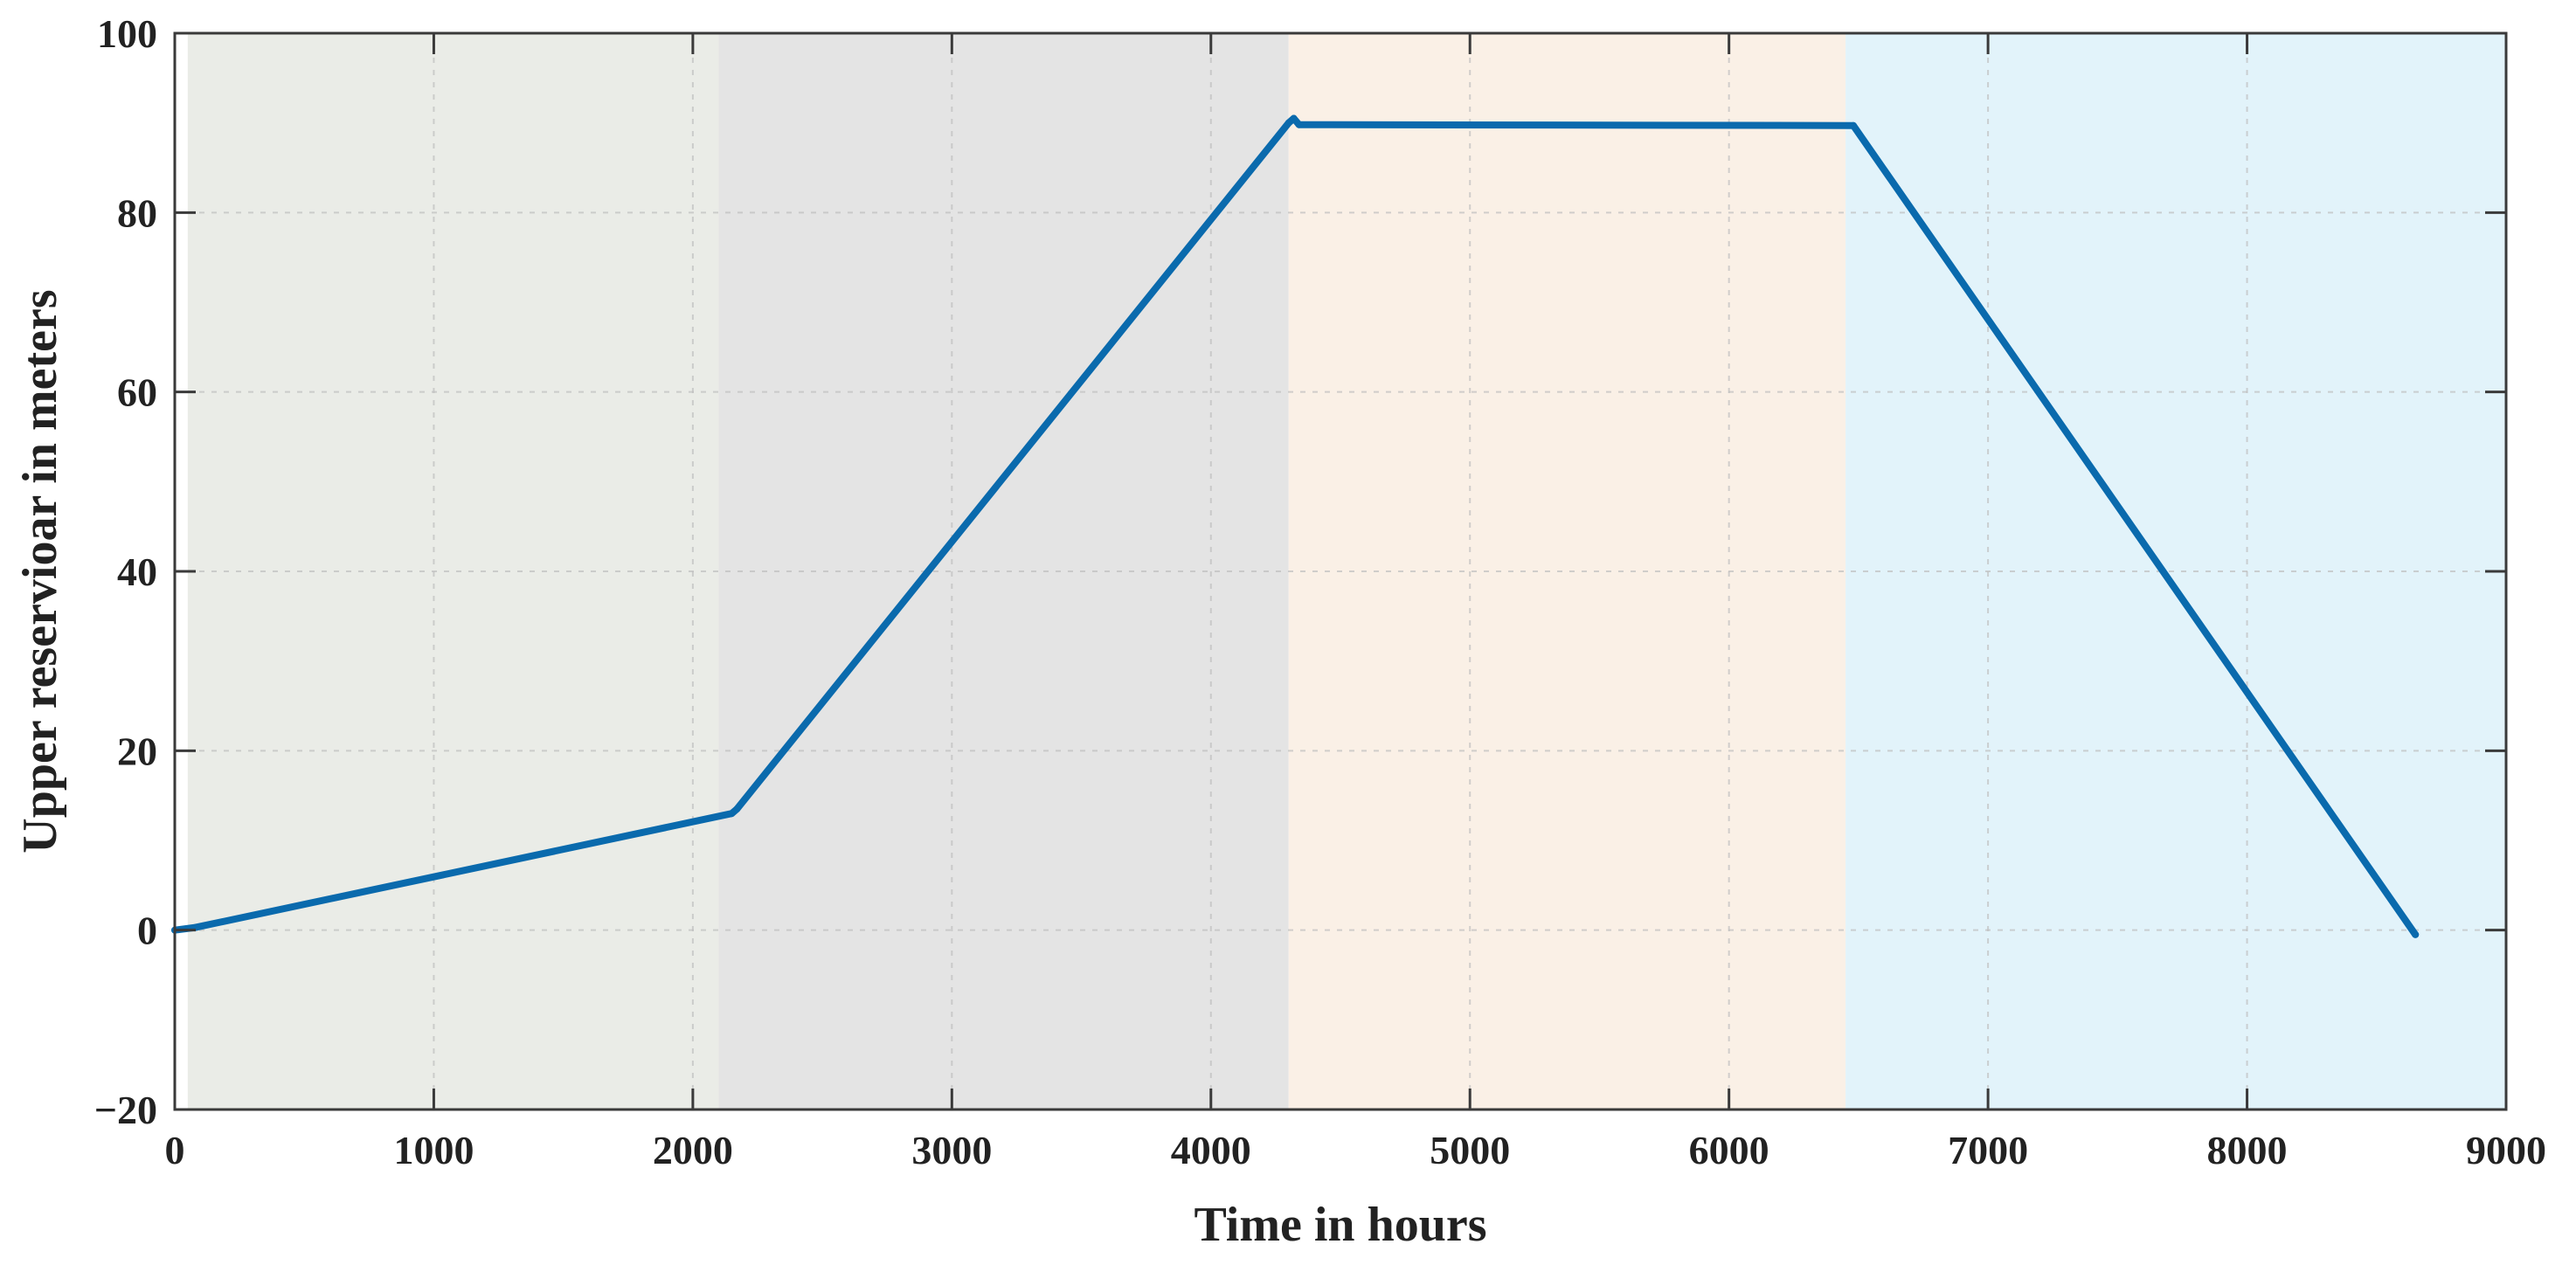 Image resolution: width=2576 pixels, height=1272 pixels. What do you see at coordinates (2506, 1150) in the screenshot?
I see `x-tick-label: 9000` at bounding box center [2506, 1150].